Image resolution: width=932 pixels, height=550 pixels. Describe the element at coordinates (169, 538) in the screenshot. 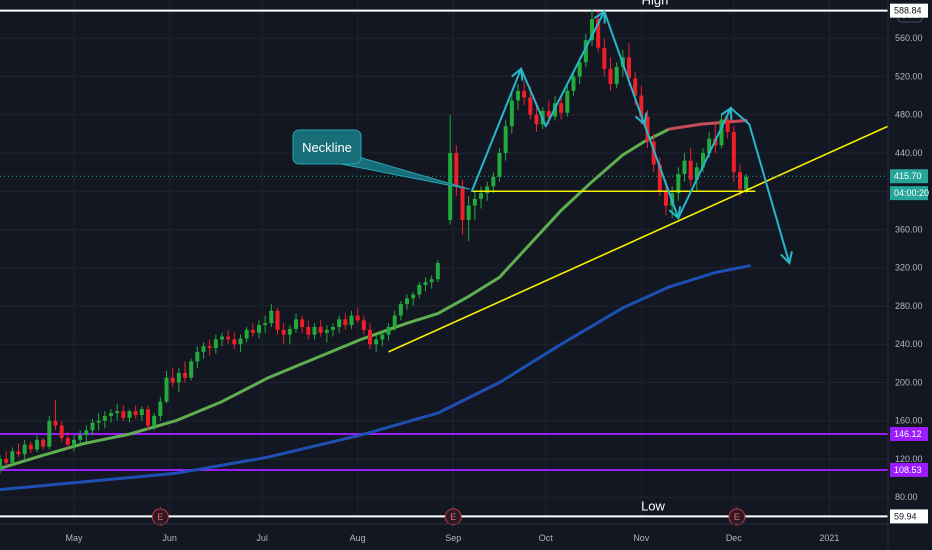

I see `time-tick-label: Jun` at that location.